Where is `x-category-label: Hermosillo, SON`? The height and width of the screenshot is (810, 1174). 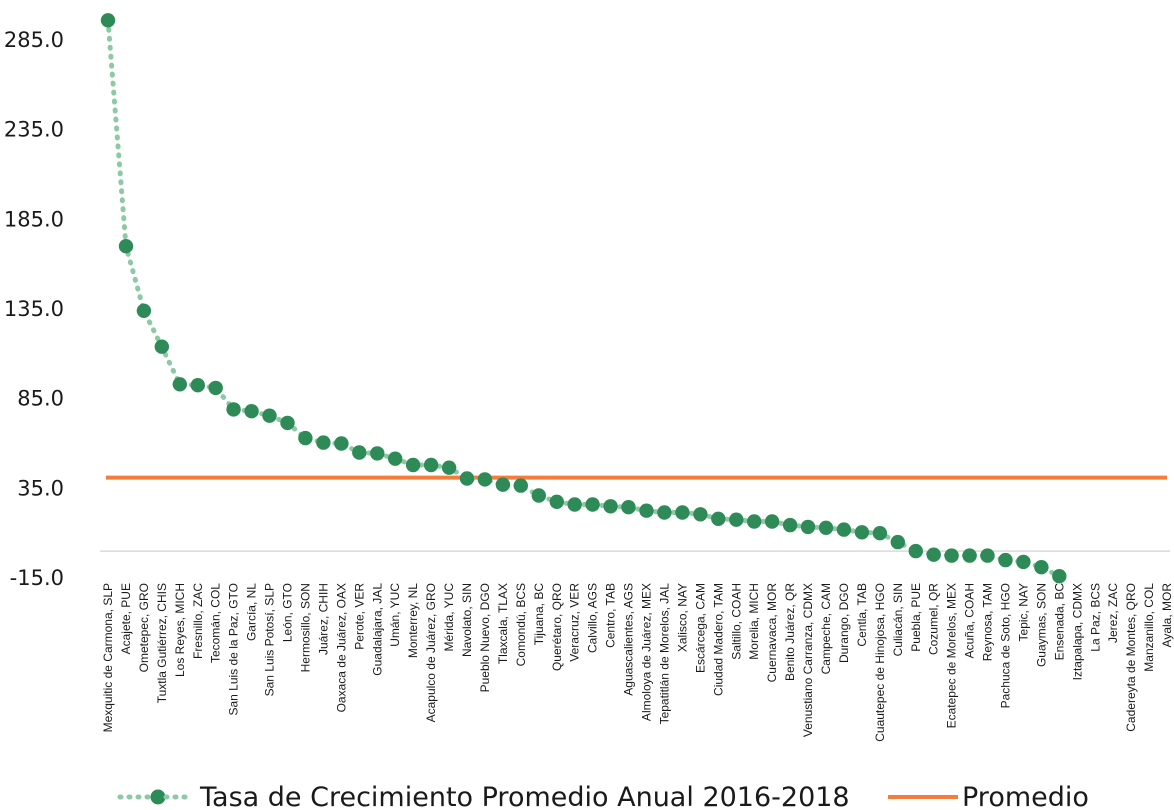
x-category-label: Hermosillo, SON is located at coordinates (305, 627).